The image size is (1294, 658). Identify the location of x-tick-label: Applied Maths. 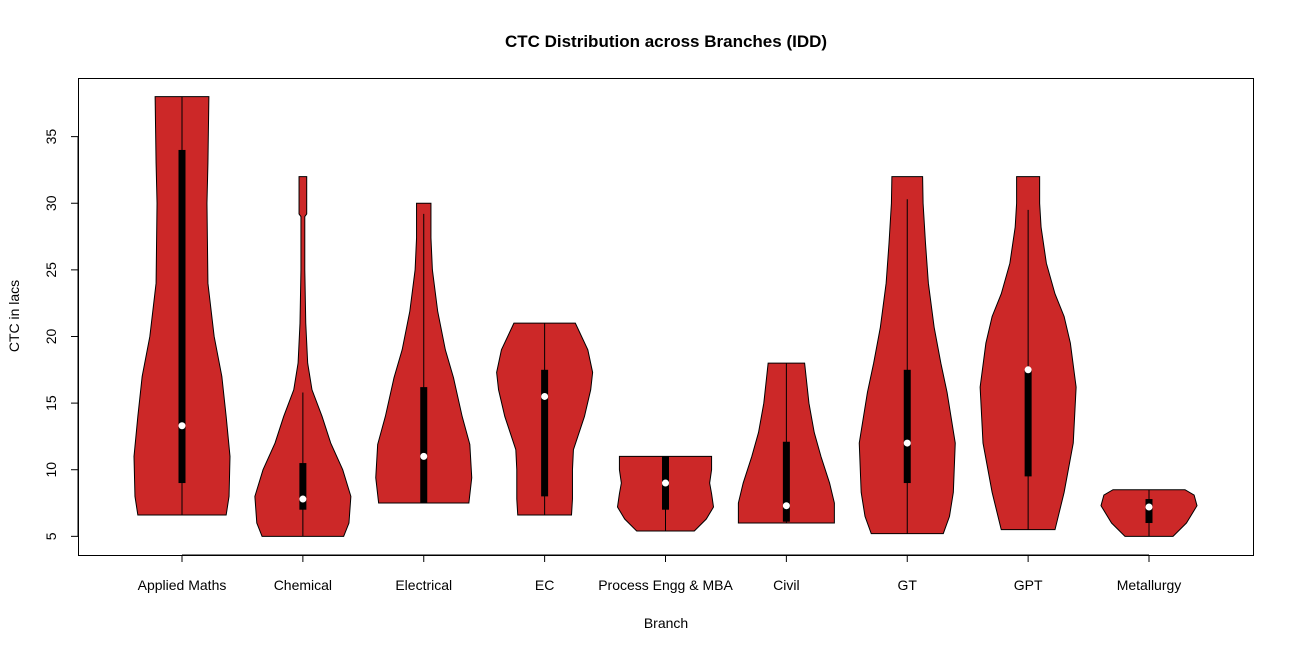
(182, 585).